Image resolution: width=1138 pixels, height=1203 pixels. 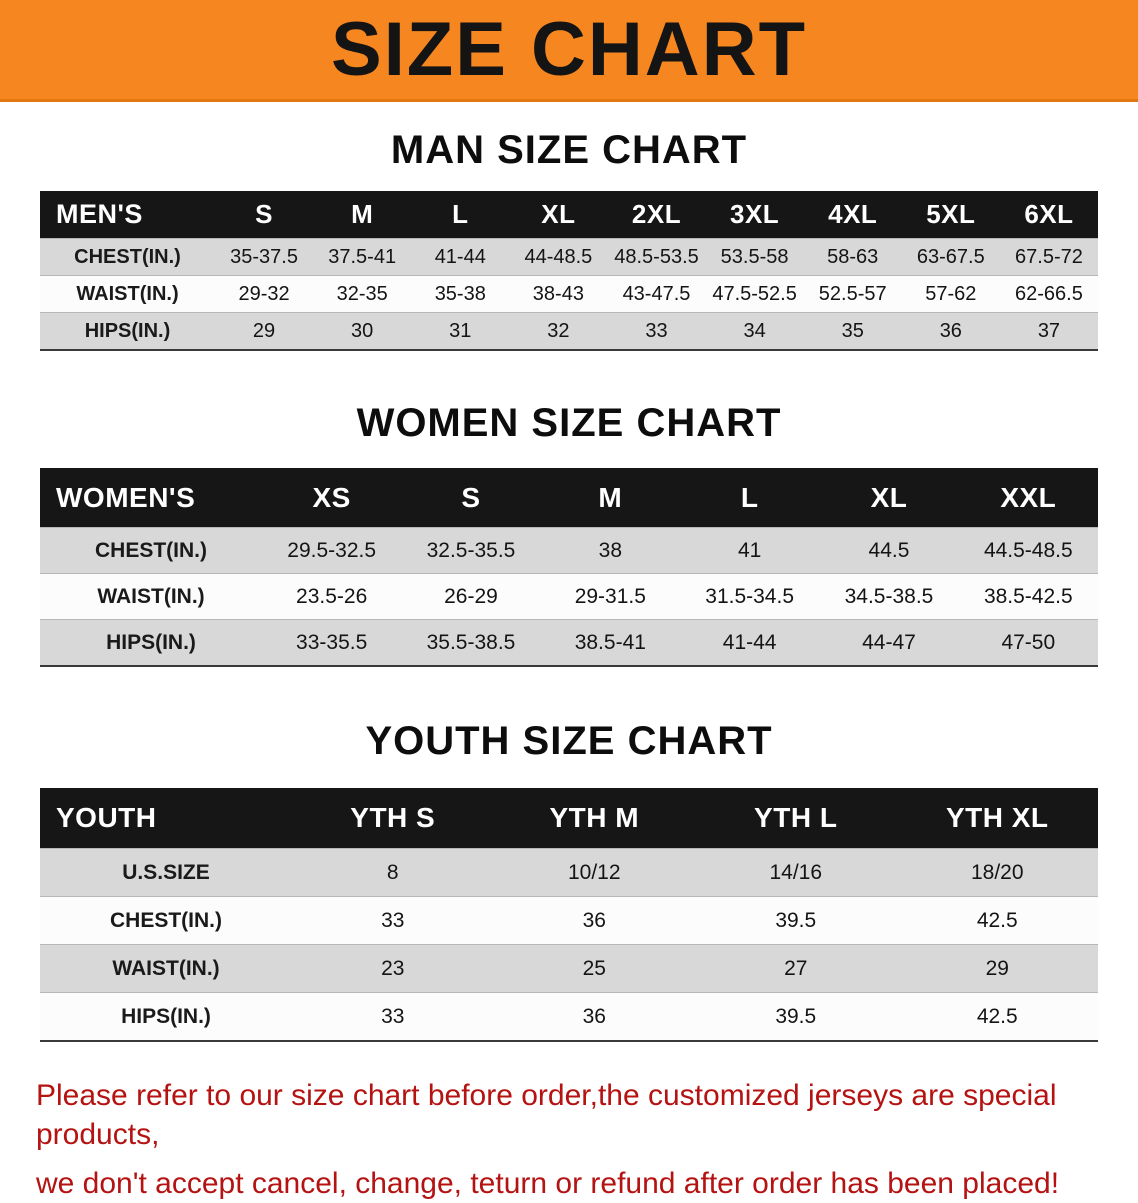 I want to click on size-value-cell: 35.5-38.5, so click(x=471, y=642).